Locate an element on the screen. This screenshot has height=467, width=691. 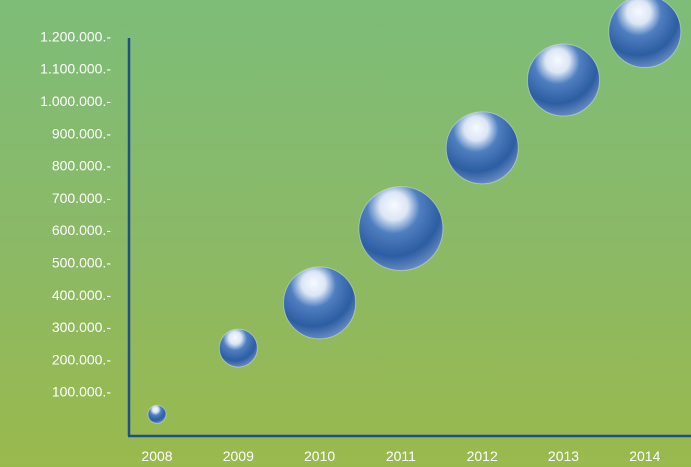
x-tick-label: 2013 is located at coordinates (563, 456).